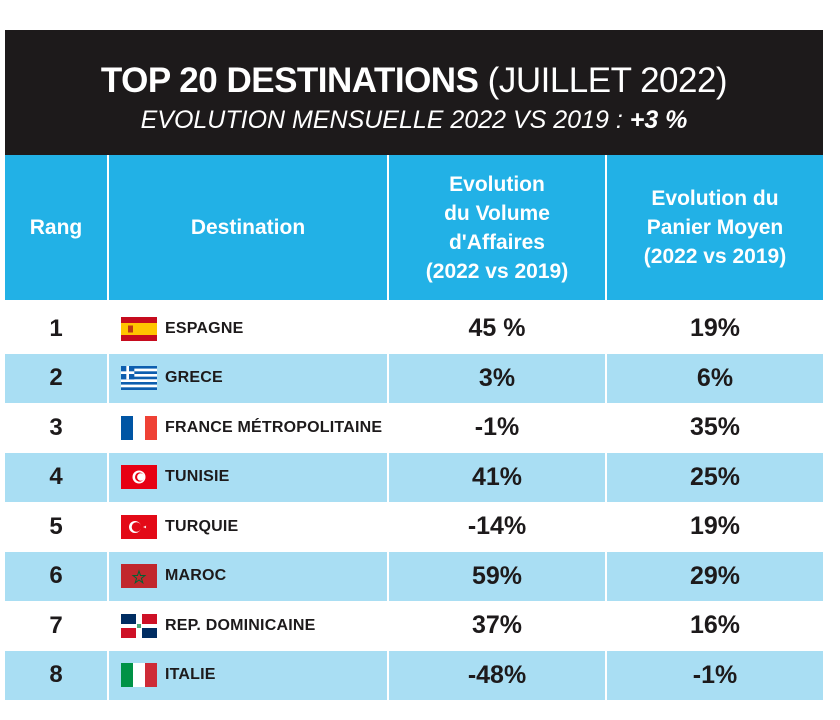  Describe the element at coordinates (496, 477) in the screenshot. I see `volume-cell: 41%` at that location.